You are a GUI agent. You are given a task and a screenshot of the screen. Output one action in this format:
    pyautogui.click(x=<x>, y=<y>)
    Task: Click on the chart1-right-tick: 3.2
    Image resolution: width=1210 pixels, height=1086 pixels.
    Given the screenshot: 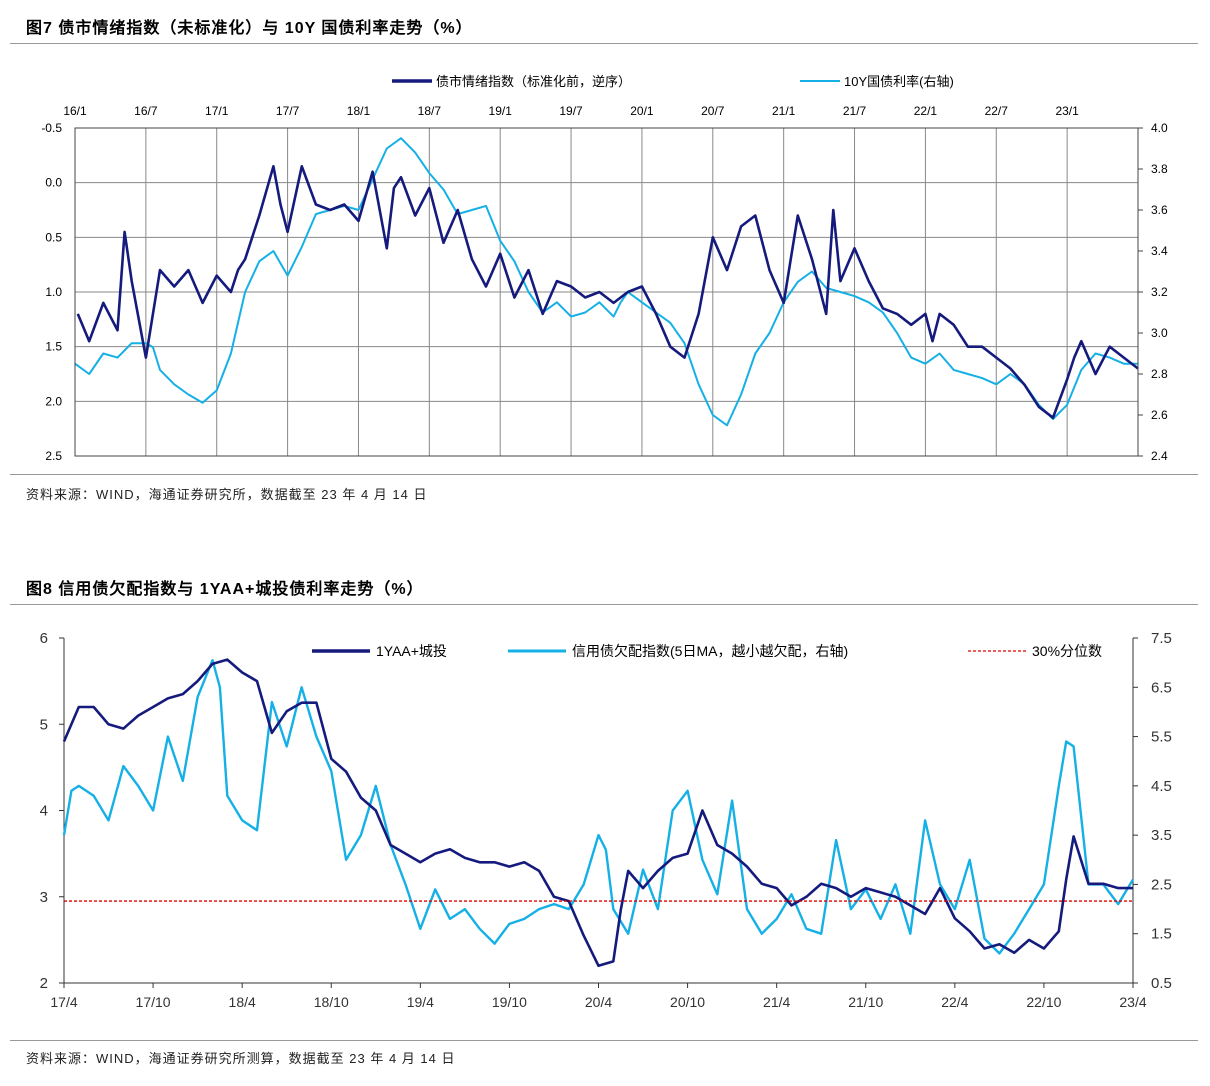 What is the action you would take?
    pyautogui.click(x=1159, y=292)
    